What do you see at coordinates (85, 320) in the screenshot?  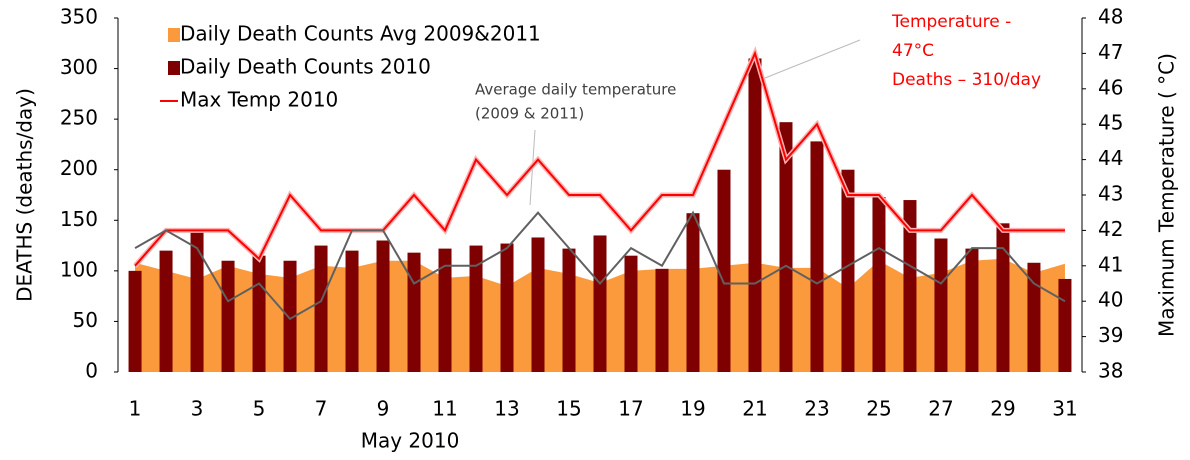 I see `y-tick-label: 50` at bounding box center [85, 320].